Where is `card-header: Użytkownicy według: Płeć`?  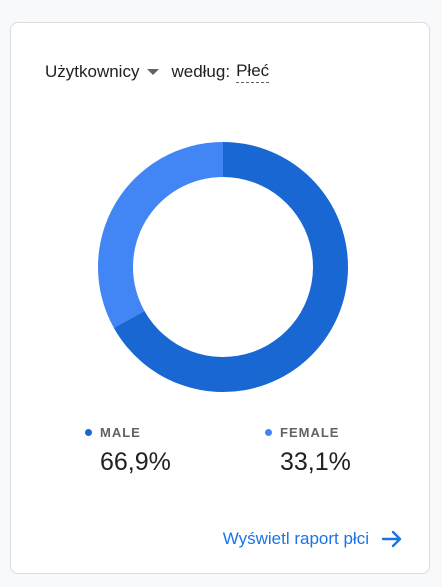 card-header: Użytkownicy według: Płeć is located at coordinates (157, 72).